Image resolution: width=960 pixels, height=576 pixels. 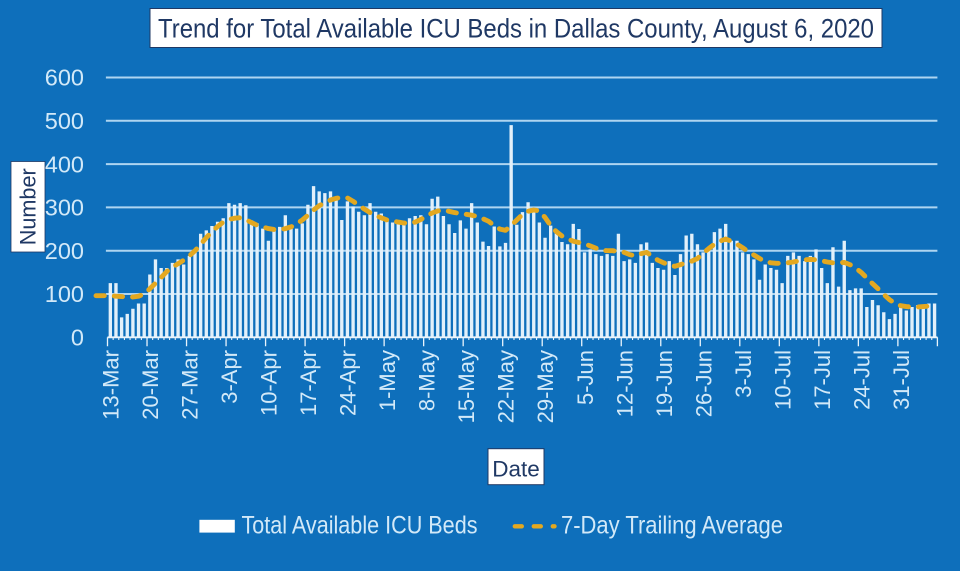 I want to click on svg-text: 12-Jun, so click(x=624, y=383).